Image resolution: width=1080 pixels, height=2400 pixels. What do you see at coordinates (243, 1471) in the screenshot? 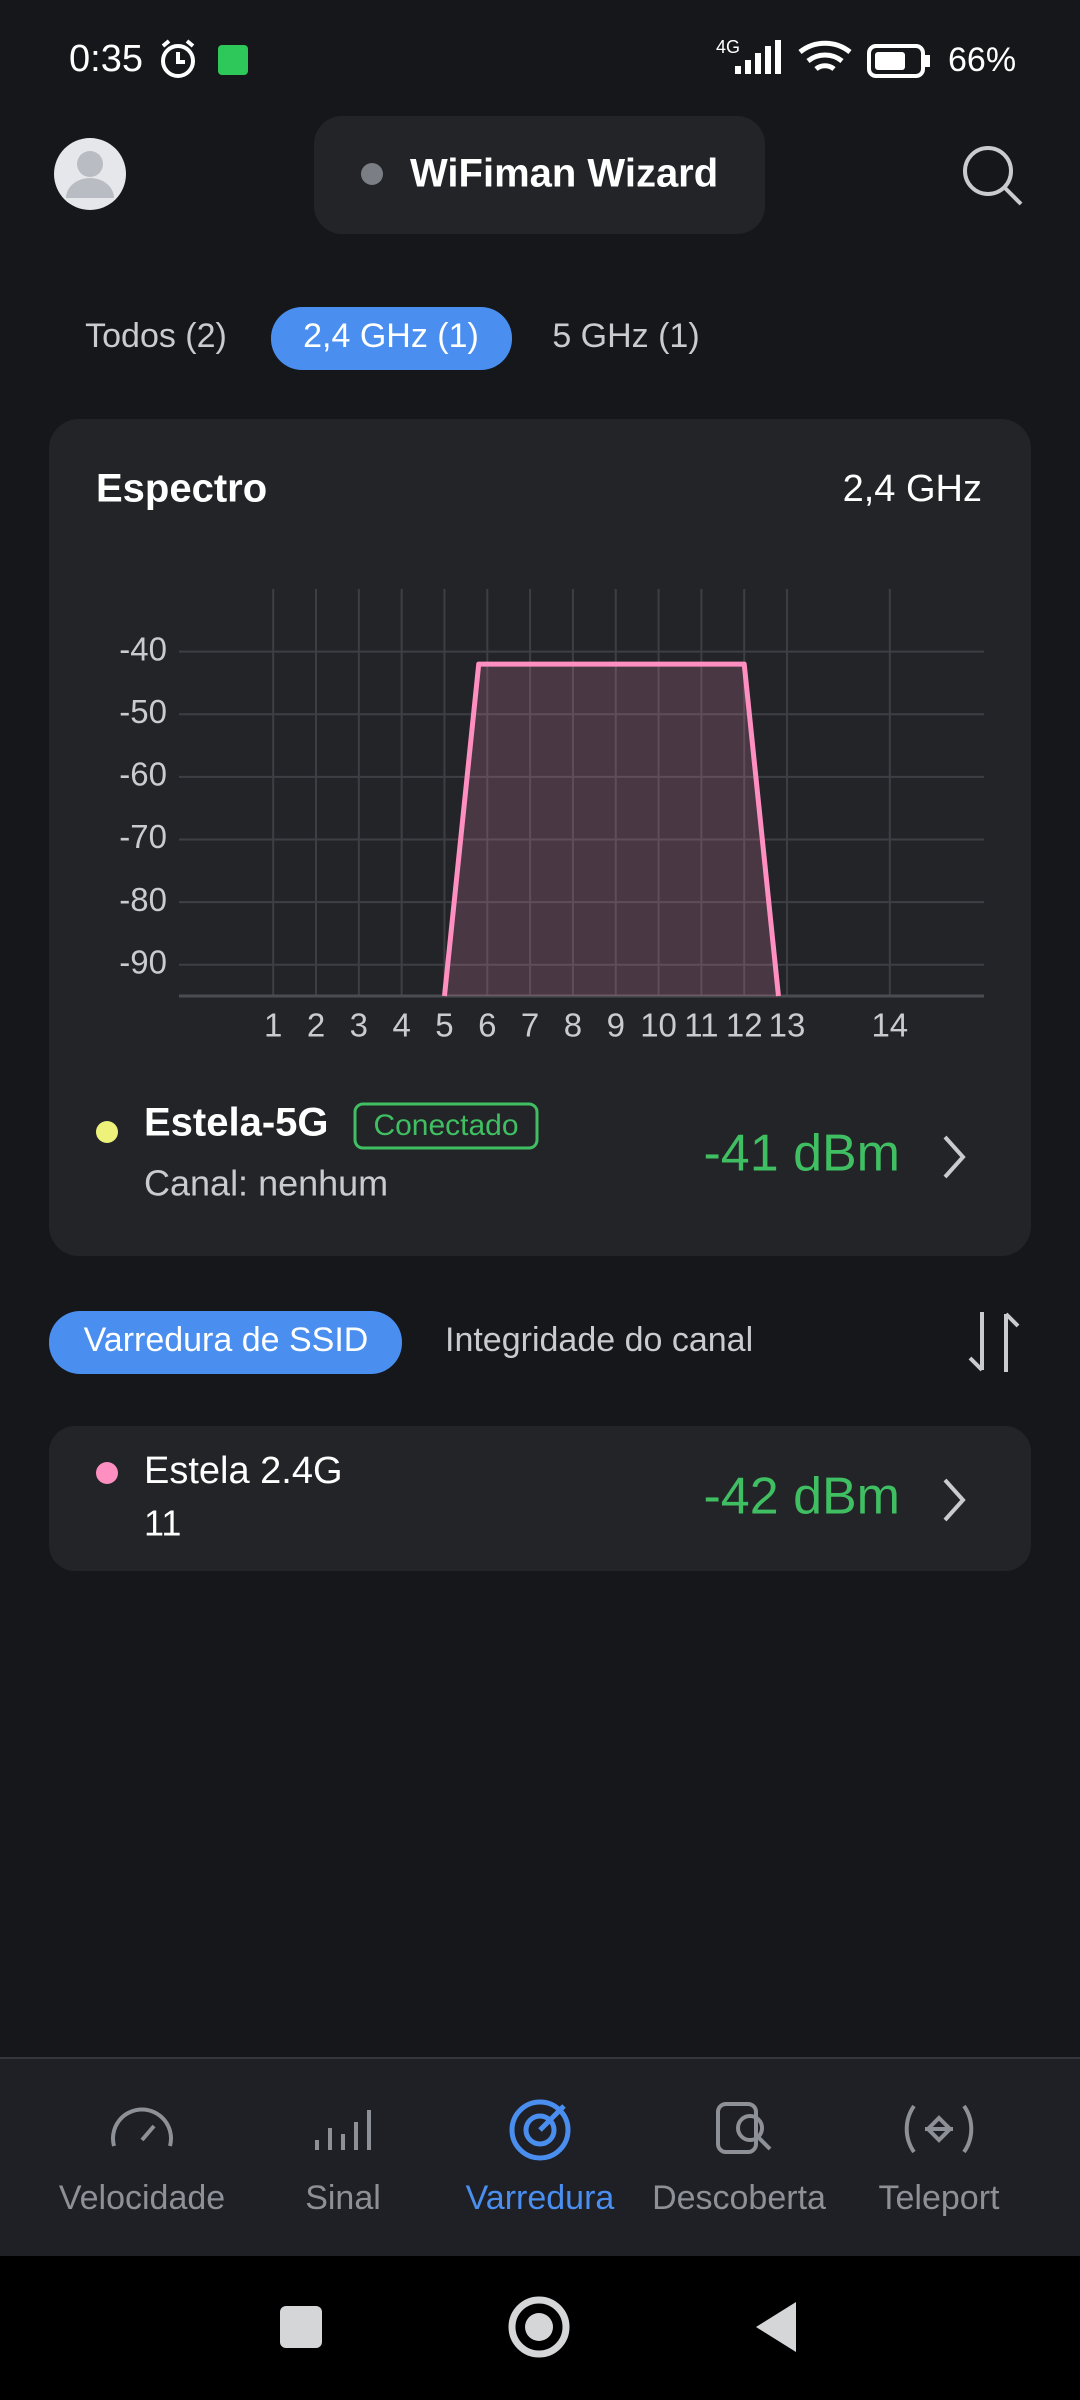
I see `network-name: Estela 2.4G` at bounding box center [243, 1471].